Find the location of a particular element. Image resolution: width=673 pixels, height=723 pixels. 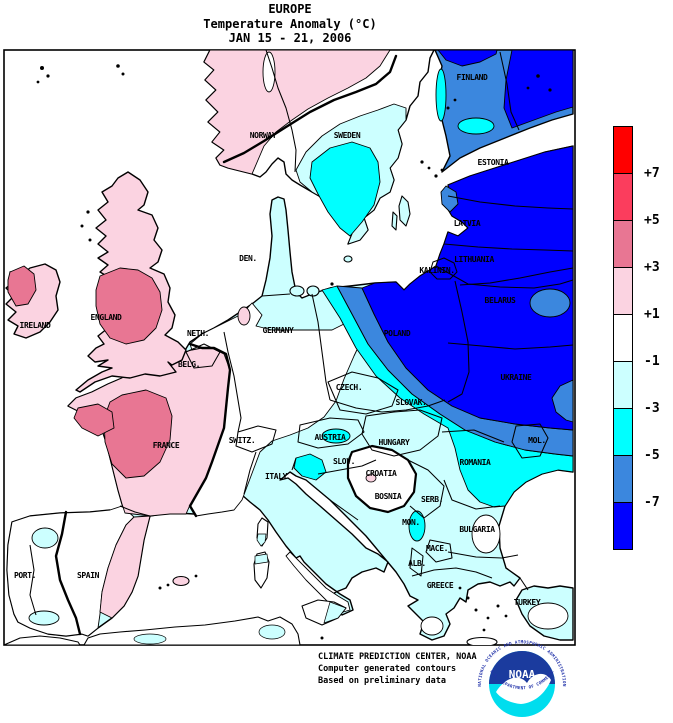

country-label-greece: GREECE is located at coordinates (440, 585).